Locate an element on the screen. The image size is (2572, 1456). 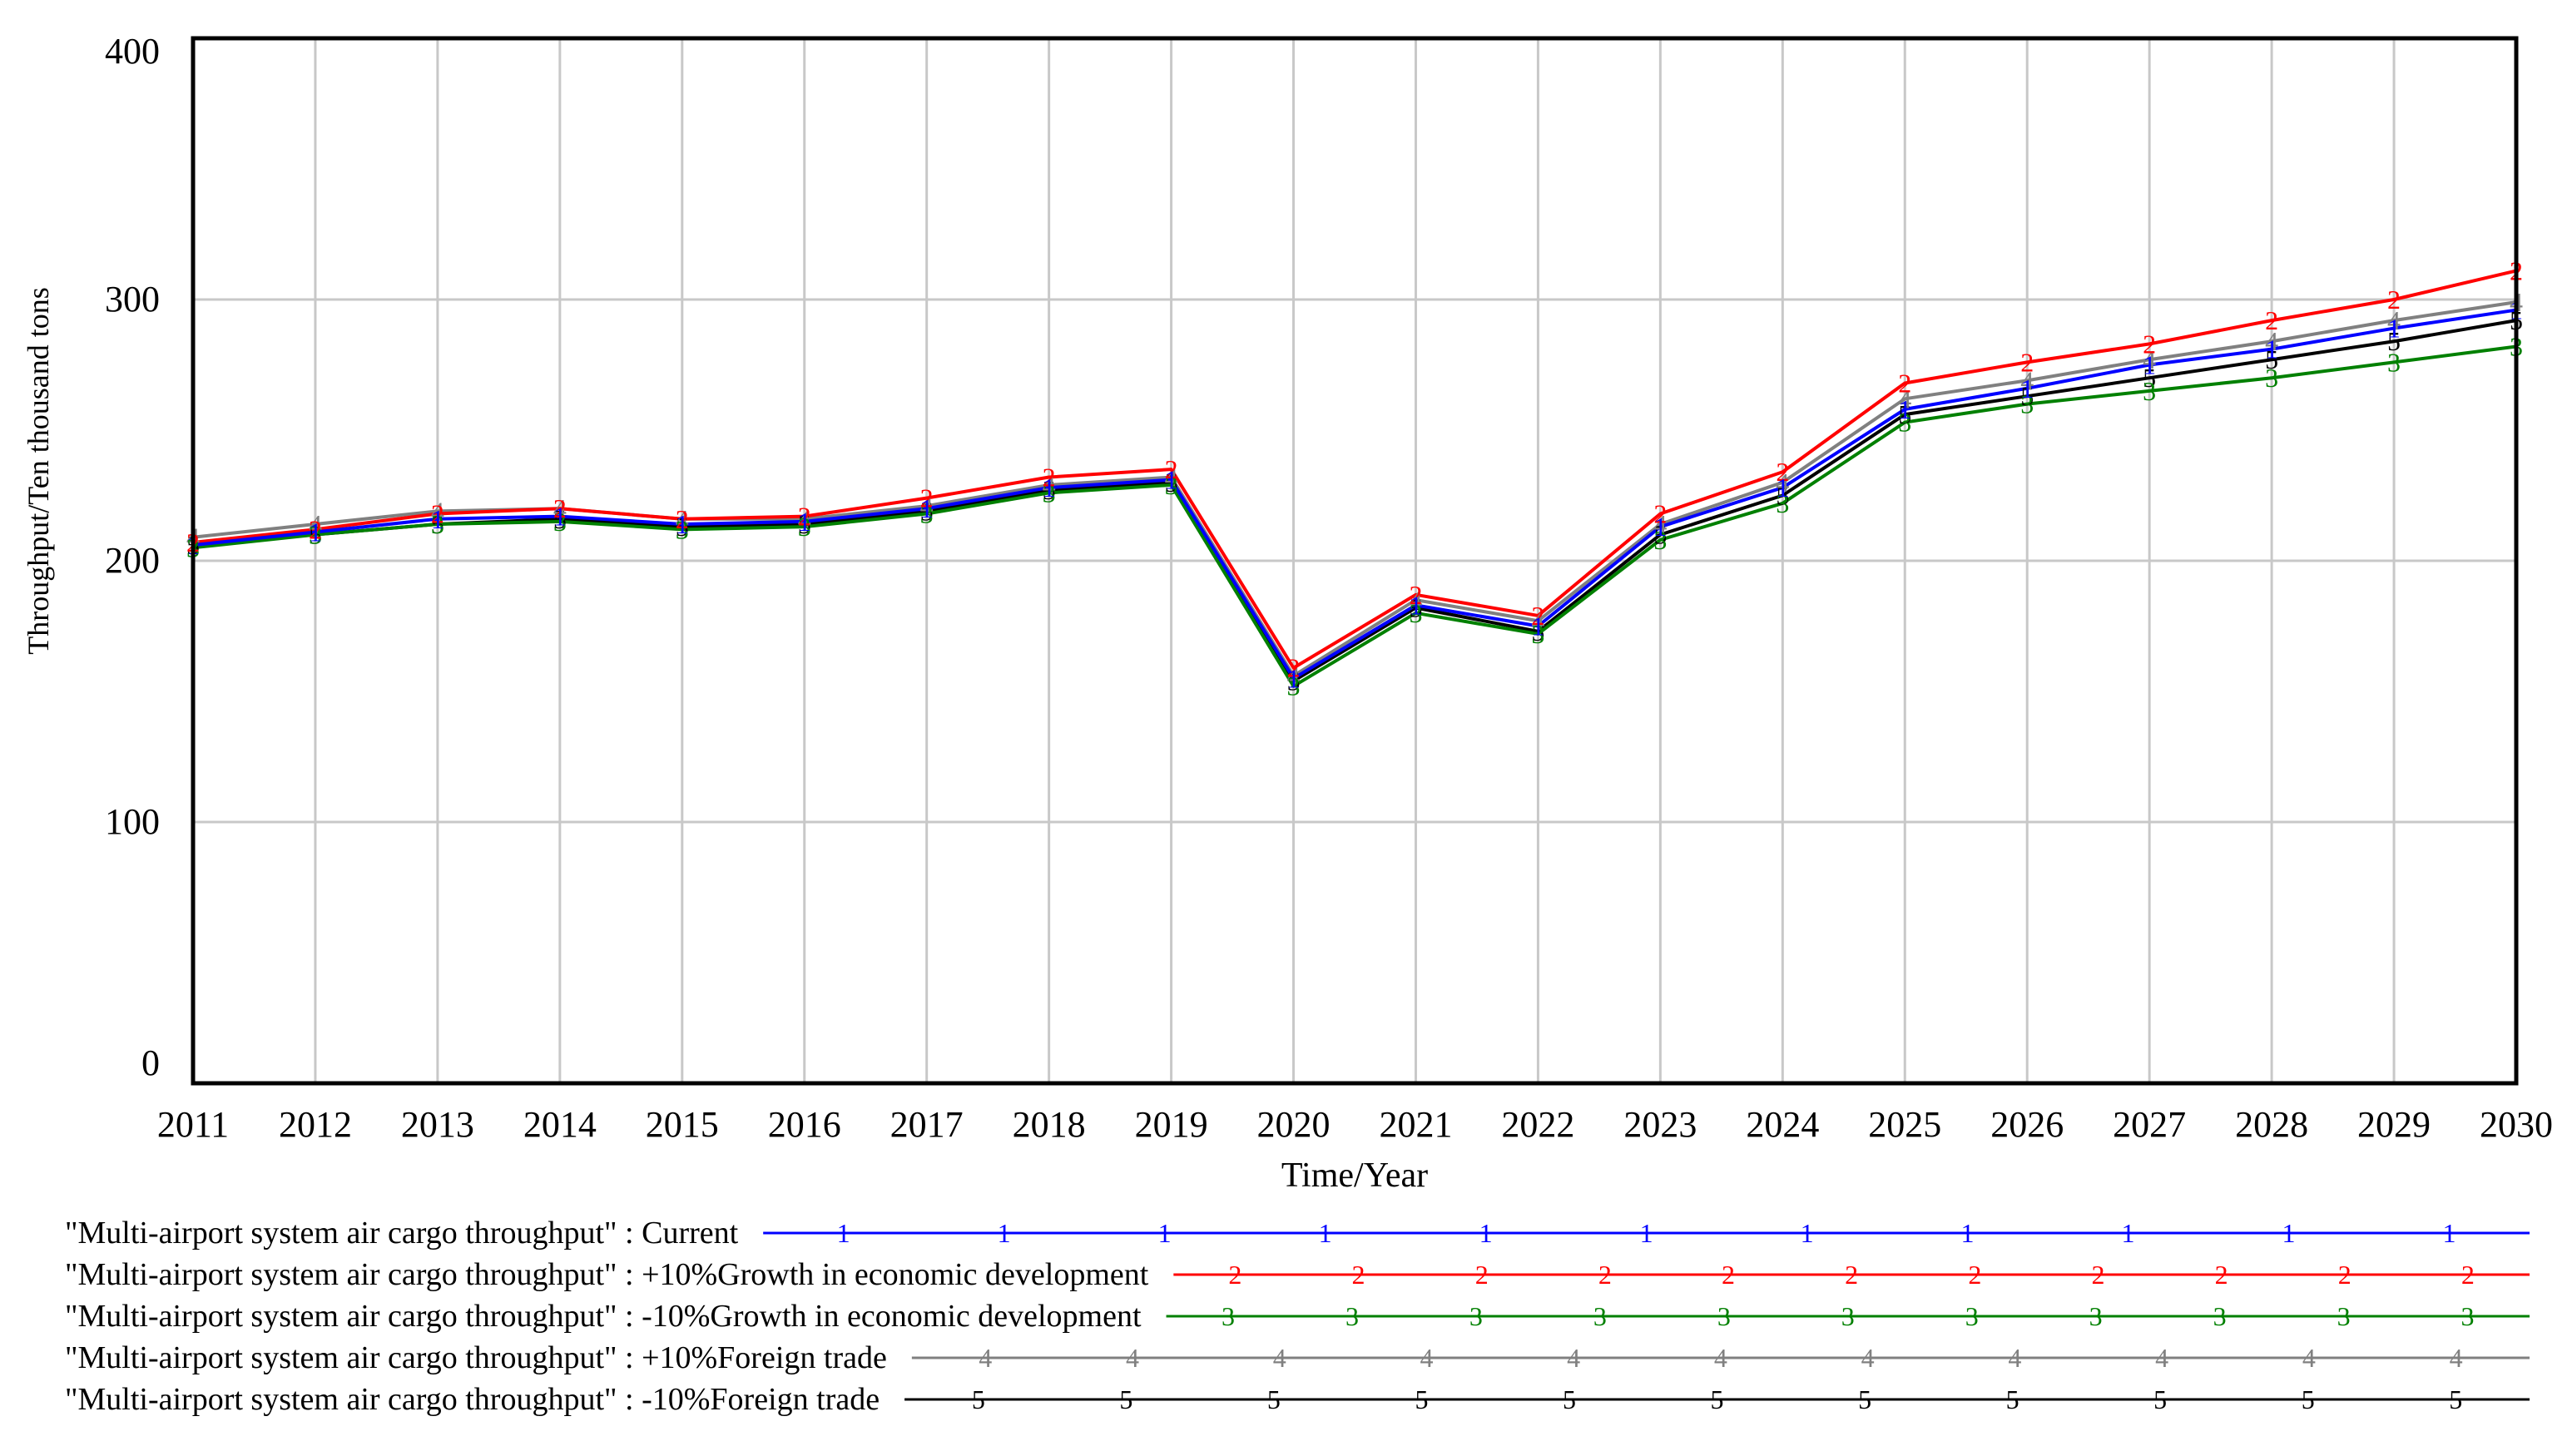
y-tick-labels: 0 100 200 300 400 is located at coordinates (132, 557).